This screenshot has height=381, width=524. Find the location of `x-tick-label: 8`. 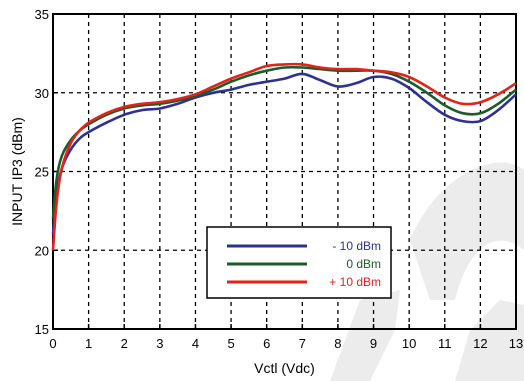

x-tick-label: 8 is located at coordinates (337, 343).